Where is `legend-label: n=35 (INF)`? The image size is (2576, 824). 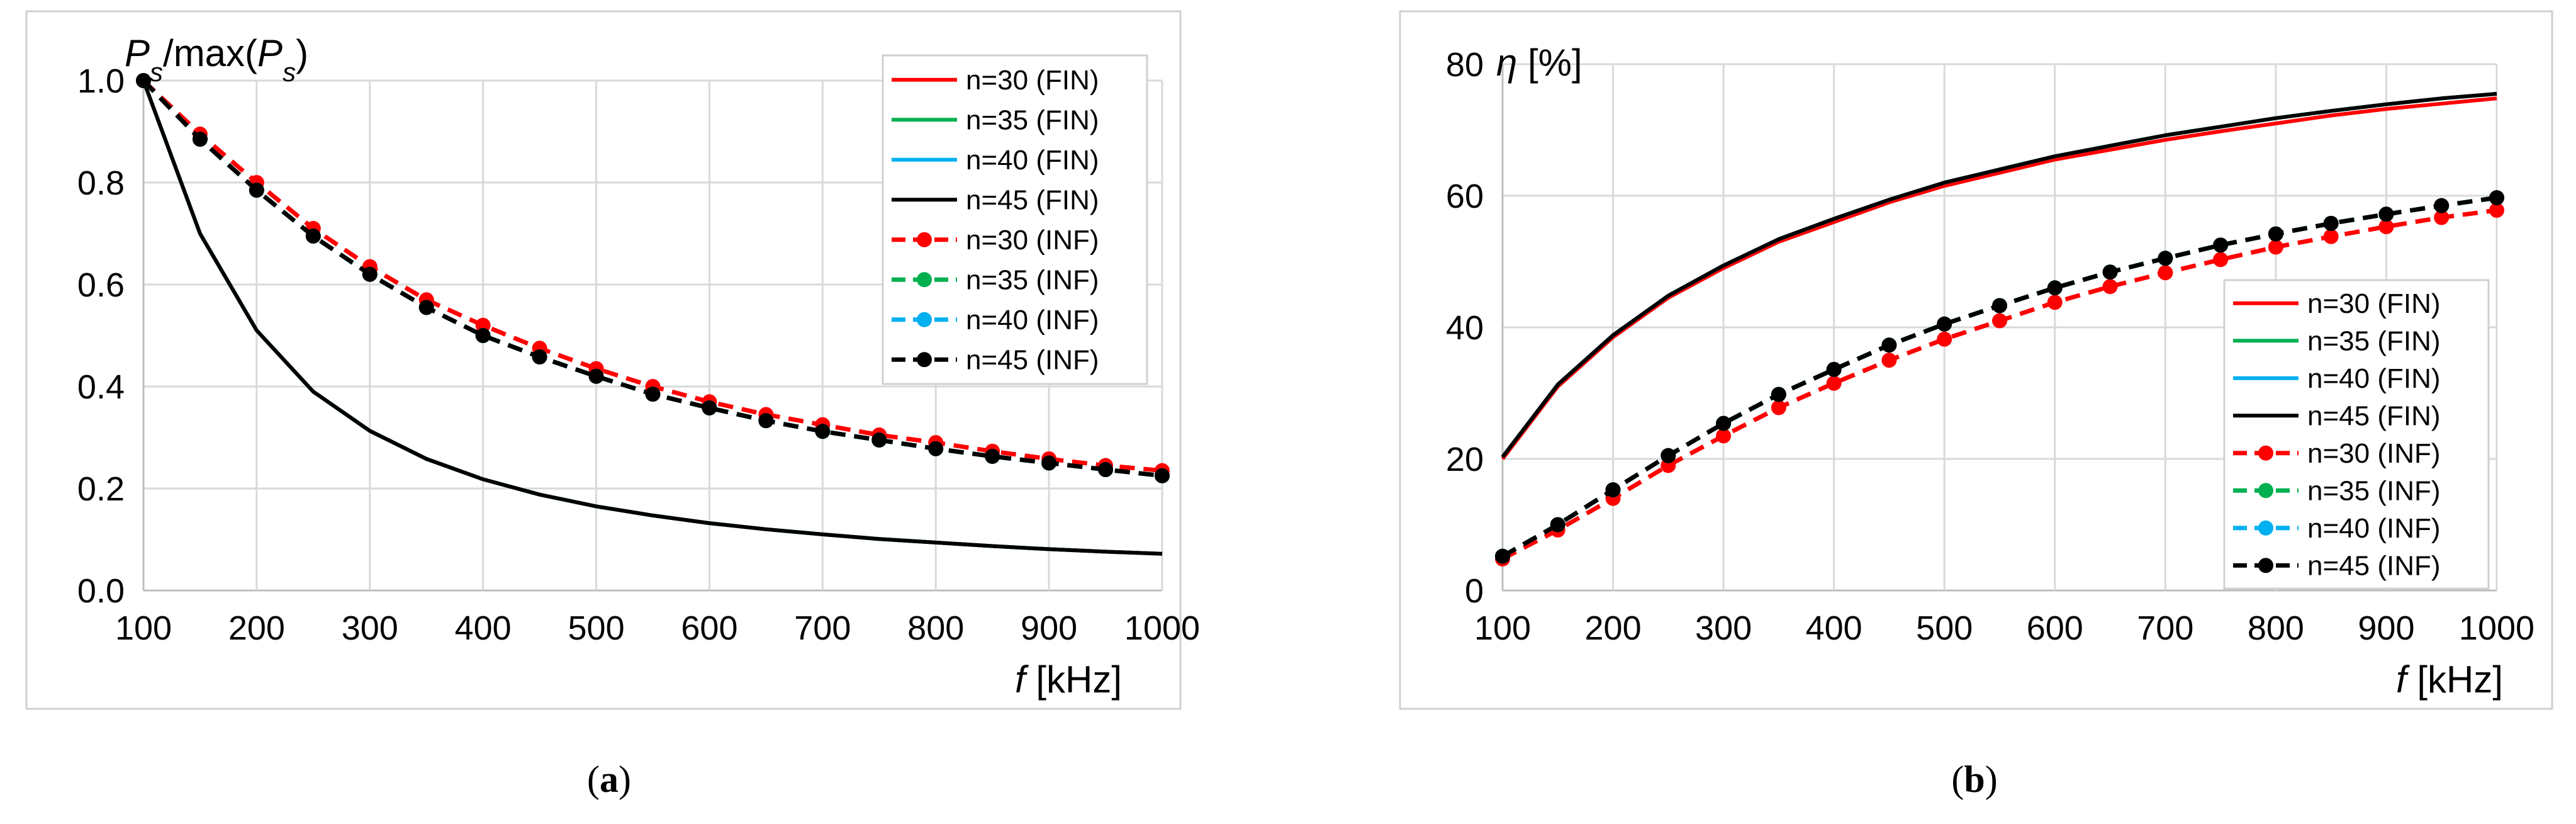 legend-label: n=35 (INF) is located at coordinates (2374, 490).